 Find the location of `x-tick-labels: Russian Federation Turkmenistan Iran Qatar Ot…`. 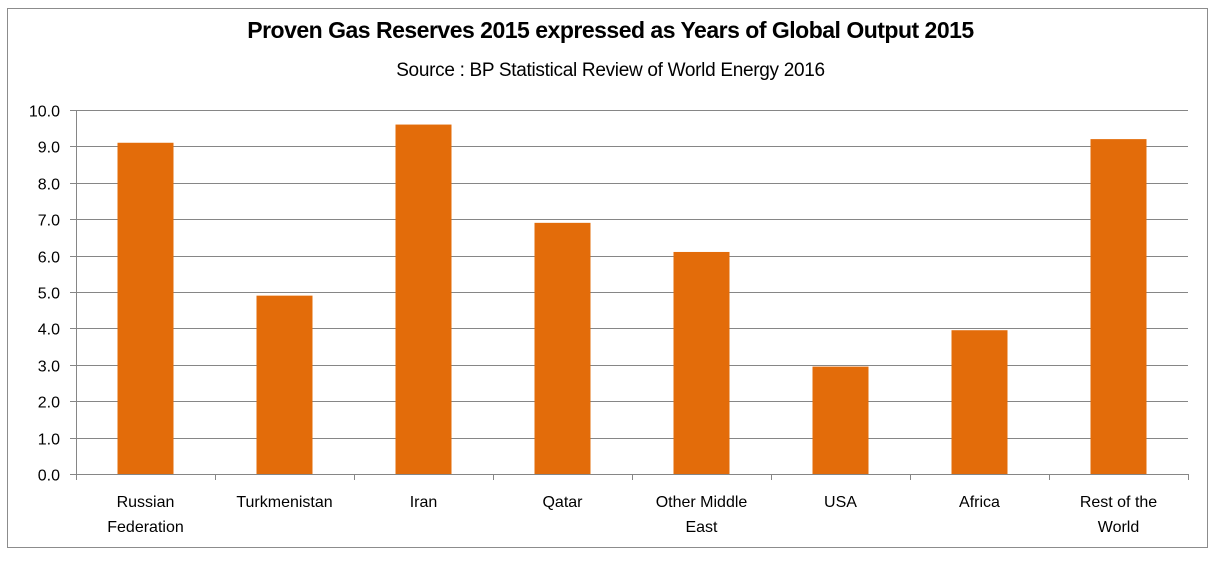

x-tick-labels: Russian Federation Turkmenistan Iran Qatar Ot… is located at coordinates (632, 515).